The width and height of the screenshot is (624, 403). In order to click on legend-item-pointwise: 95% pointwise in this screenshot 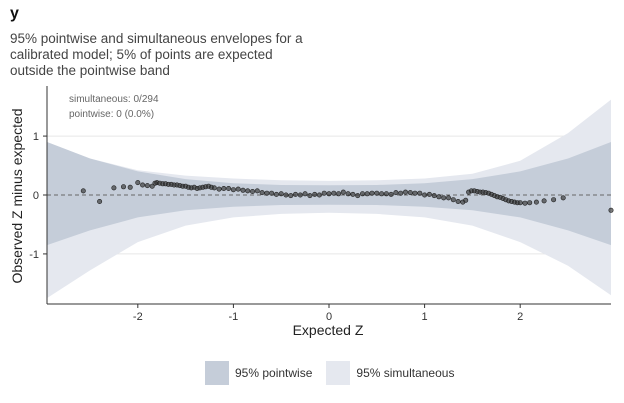, I will do `click(258, 373)`.